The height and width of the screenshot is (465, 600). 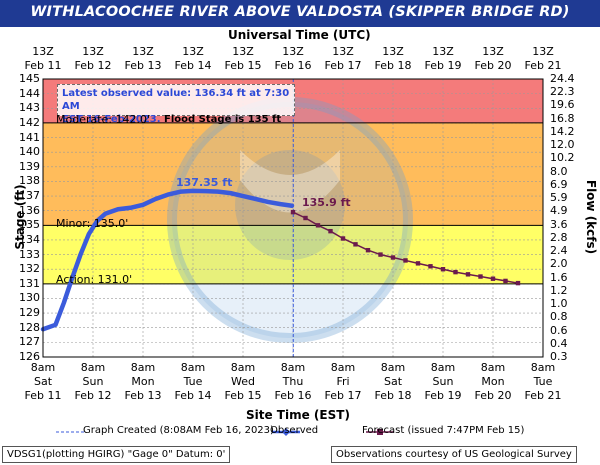 I want to click on top-date-label: Feb 12, so click(x=93, y=65).